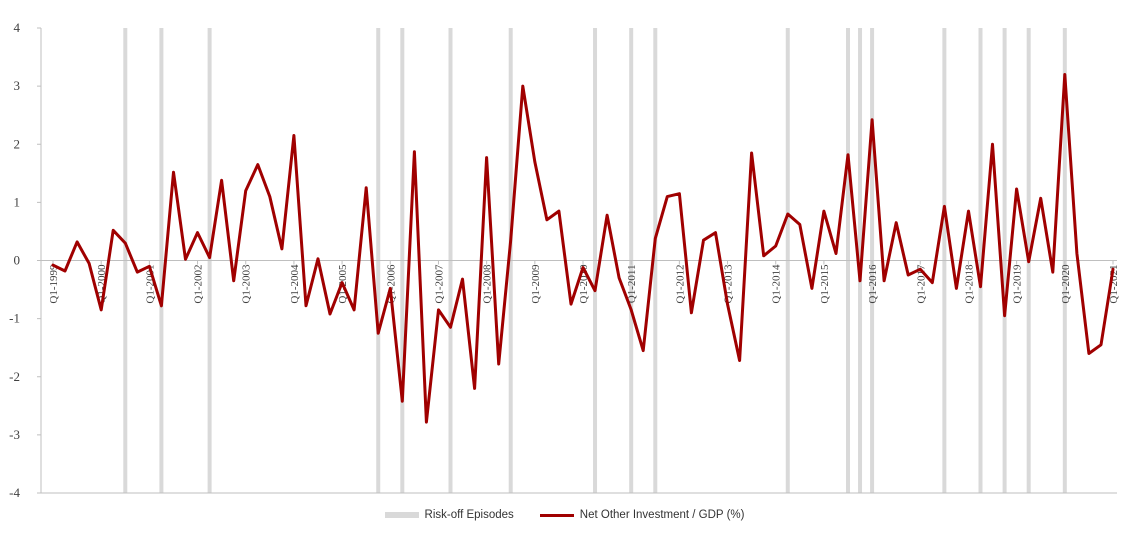  I want to click on x-tick-label: Q1-2003, so click(247, 284).